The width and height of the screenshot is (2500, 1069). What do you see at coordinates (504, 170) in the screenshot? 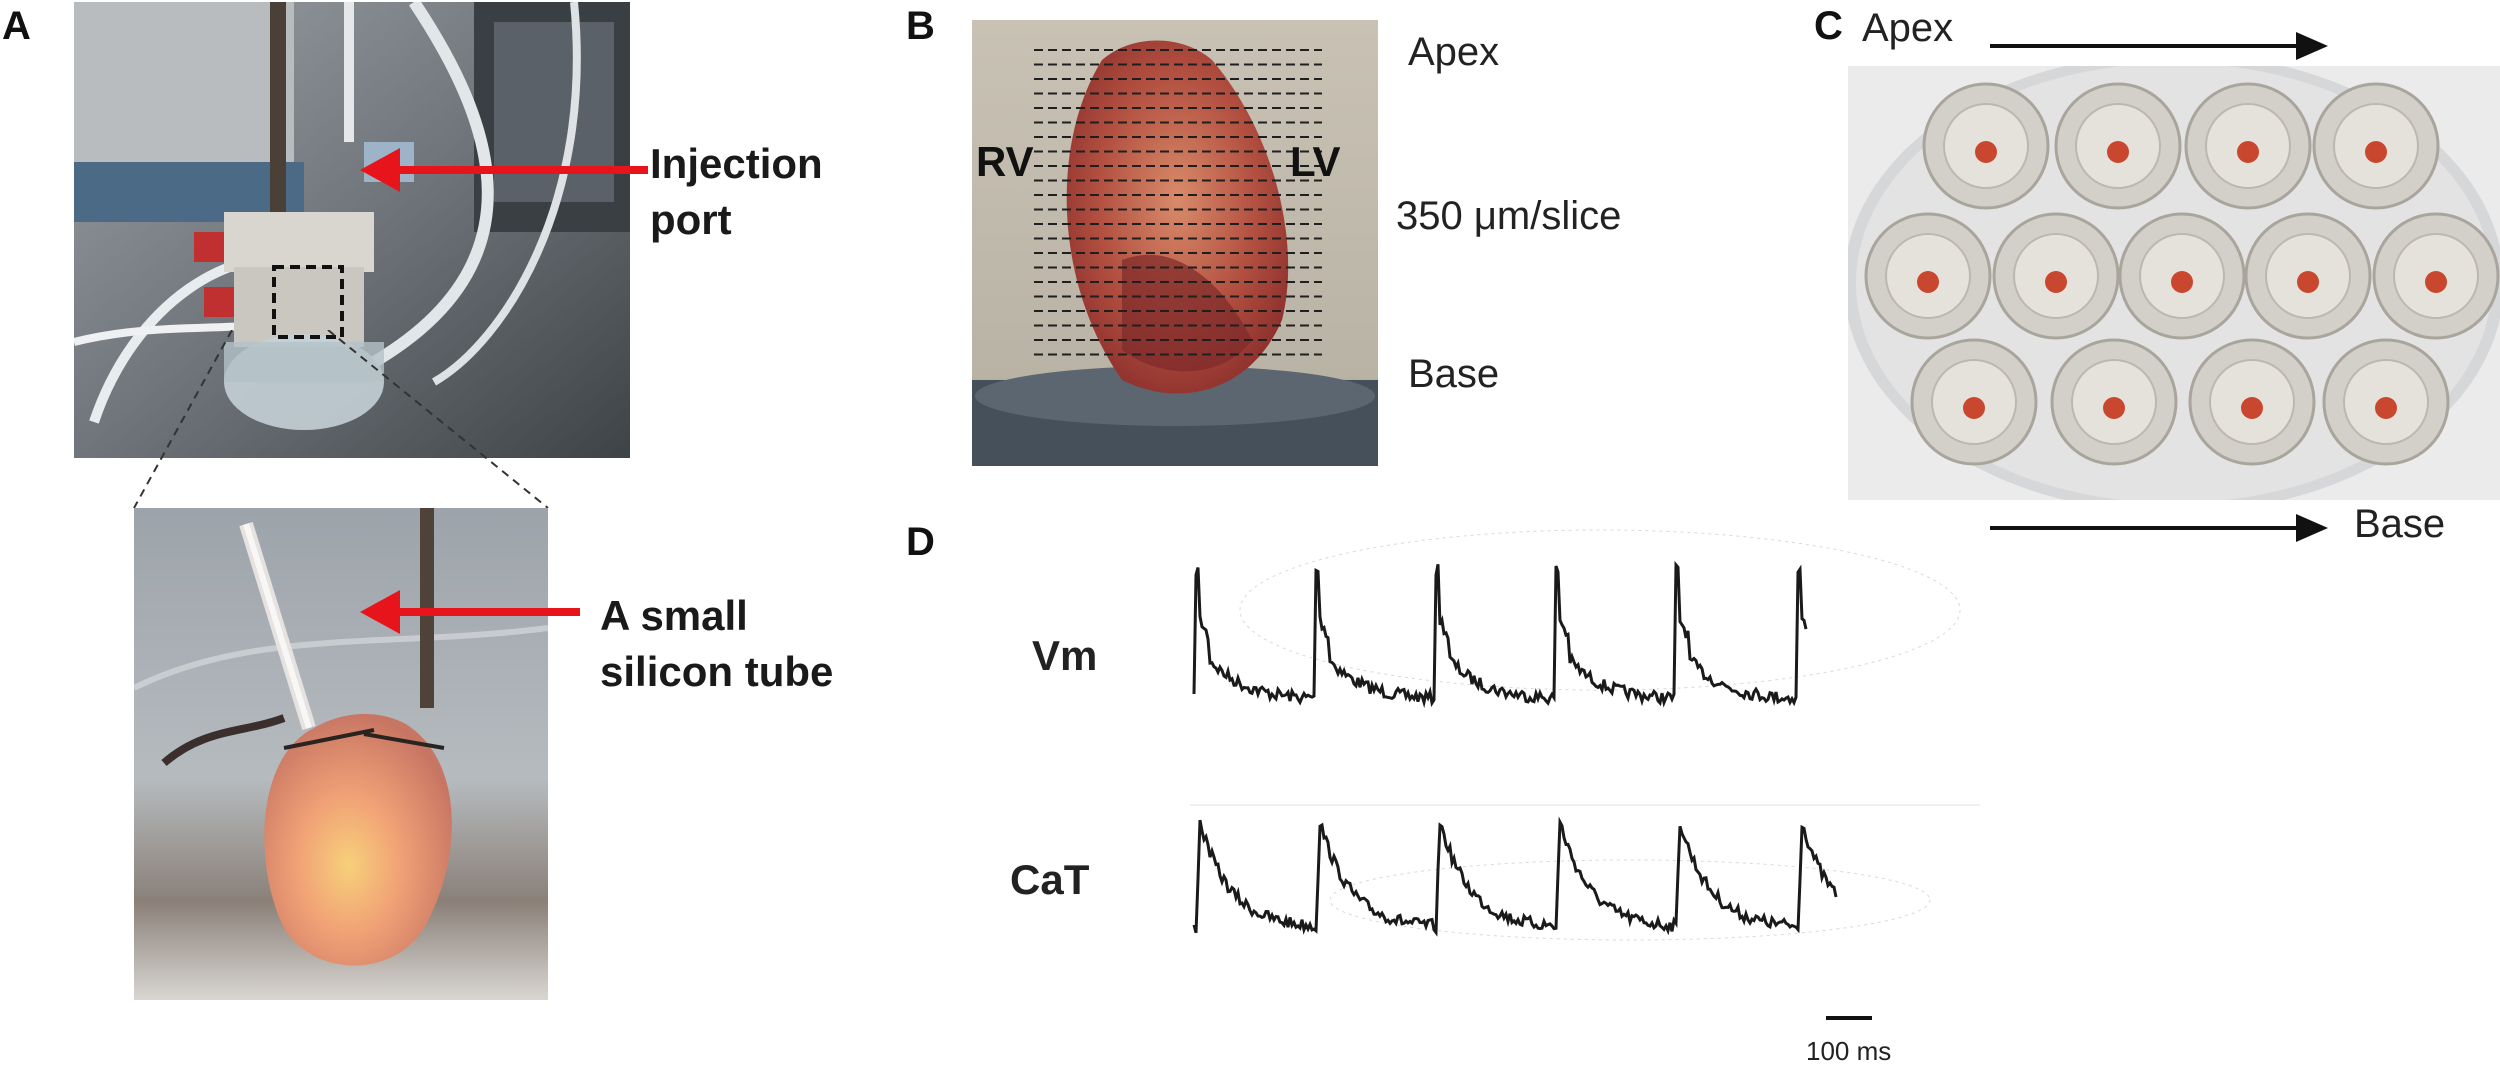
I see `injection-port-arrow` at bounding box center [504, 170].